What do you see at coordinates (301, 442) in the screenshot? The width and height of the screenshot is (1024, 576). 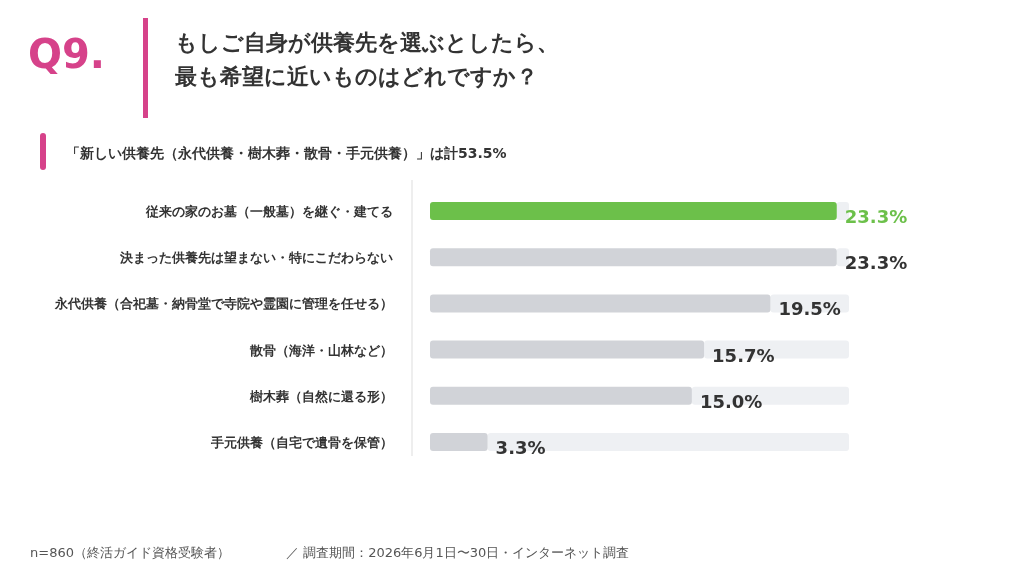 I see `y-tick-label: 手元供養（自宅で遺骨を保管）` at bounding box center [301, 442].